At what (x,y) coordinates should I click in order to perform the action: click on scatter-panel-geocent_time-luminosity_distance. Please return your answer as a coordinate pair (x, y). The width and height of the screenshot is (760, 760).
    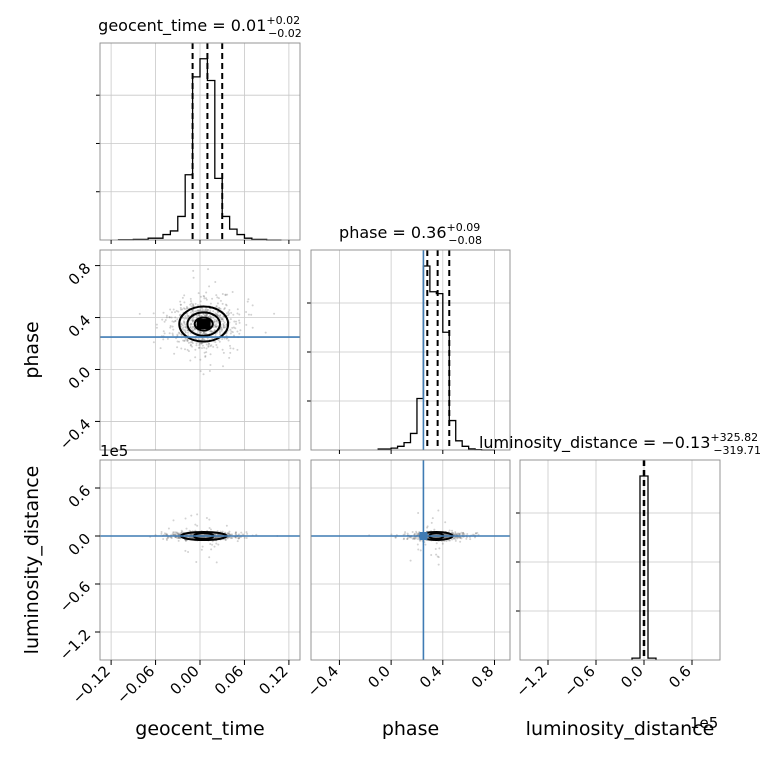
    Looking at the image, I should click on (200, 560).